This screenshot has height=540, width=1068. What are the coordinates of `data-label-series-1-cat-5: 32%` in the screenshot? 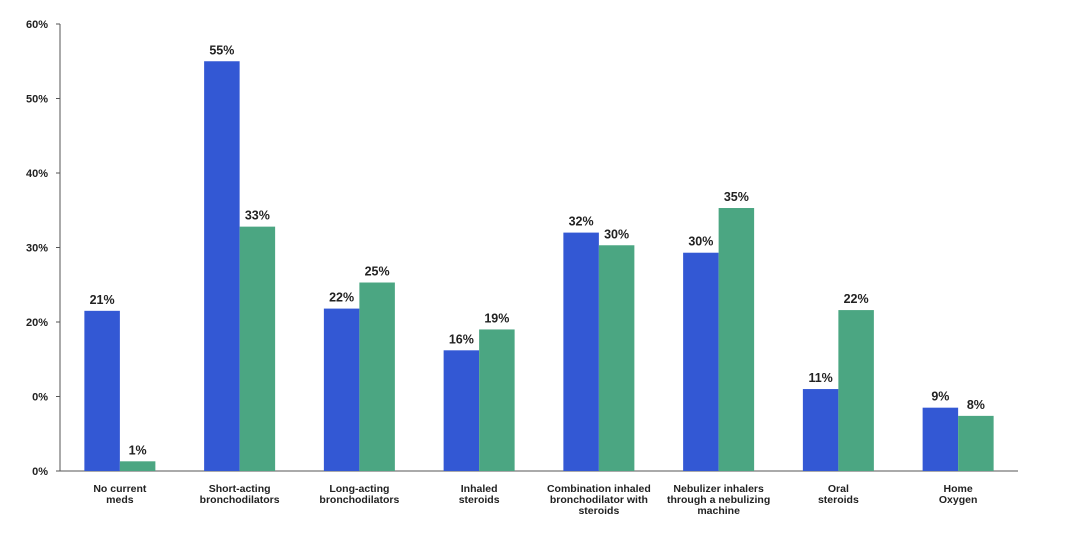 It's located at (581, 222).